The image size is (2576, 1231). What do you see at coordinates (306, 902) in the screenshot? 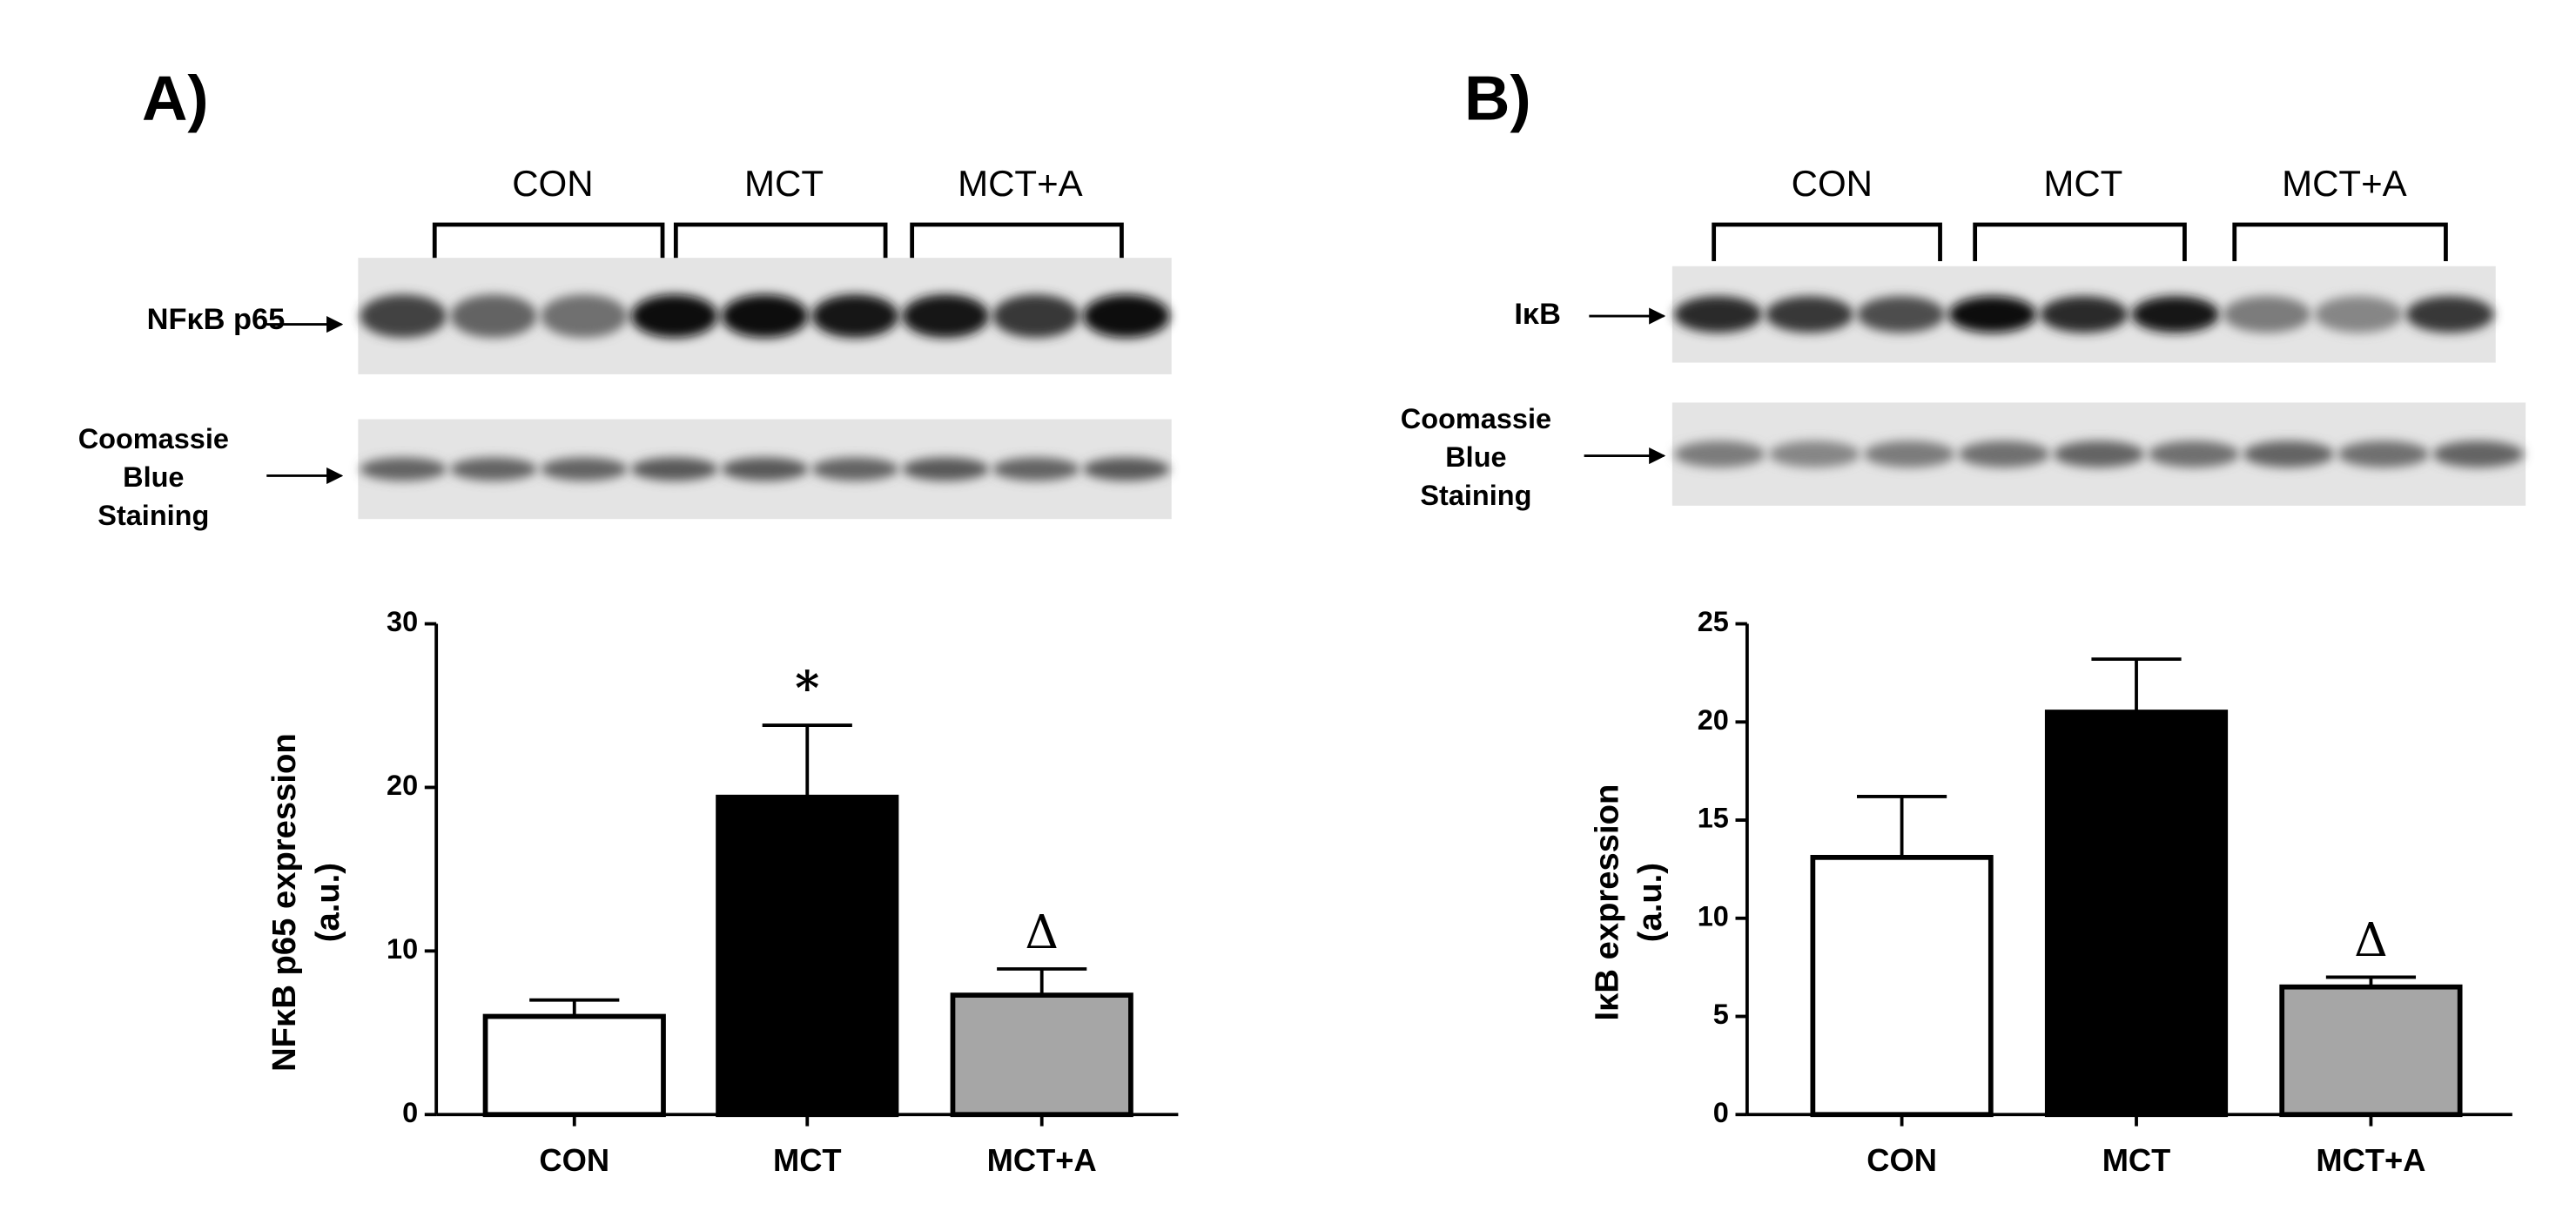
I see `y-axis-label: NFκB p65 expression (a.u.)` at bounding box center [306, 902].